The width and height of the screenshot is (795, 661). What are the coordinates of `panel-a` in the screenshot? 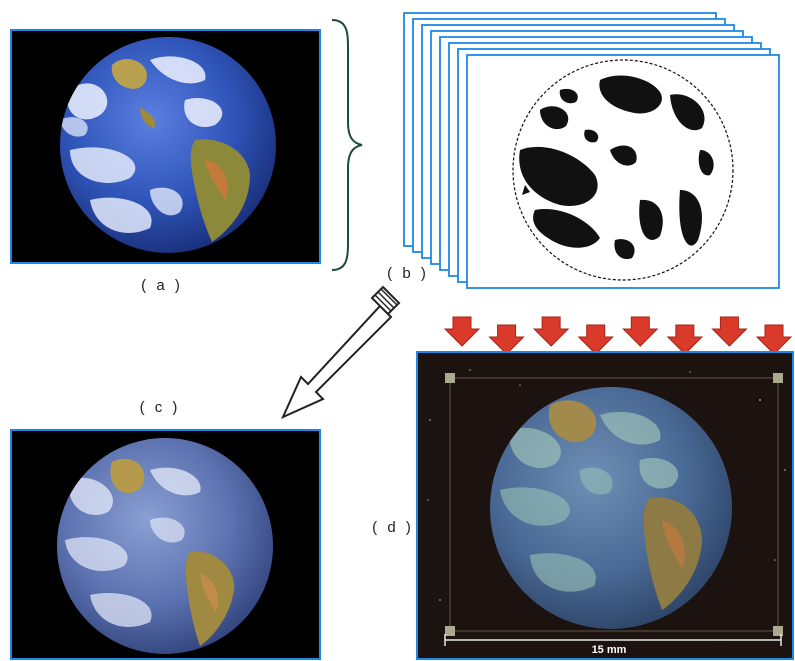 It's located at (165, 146).